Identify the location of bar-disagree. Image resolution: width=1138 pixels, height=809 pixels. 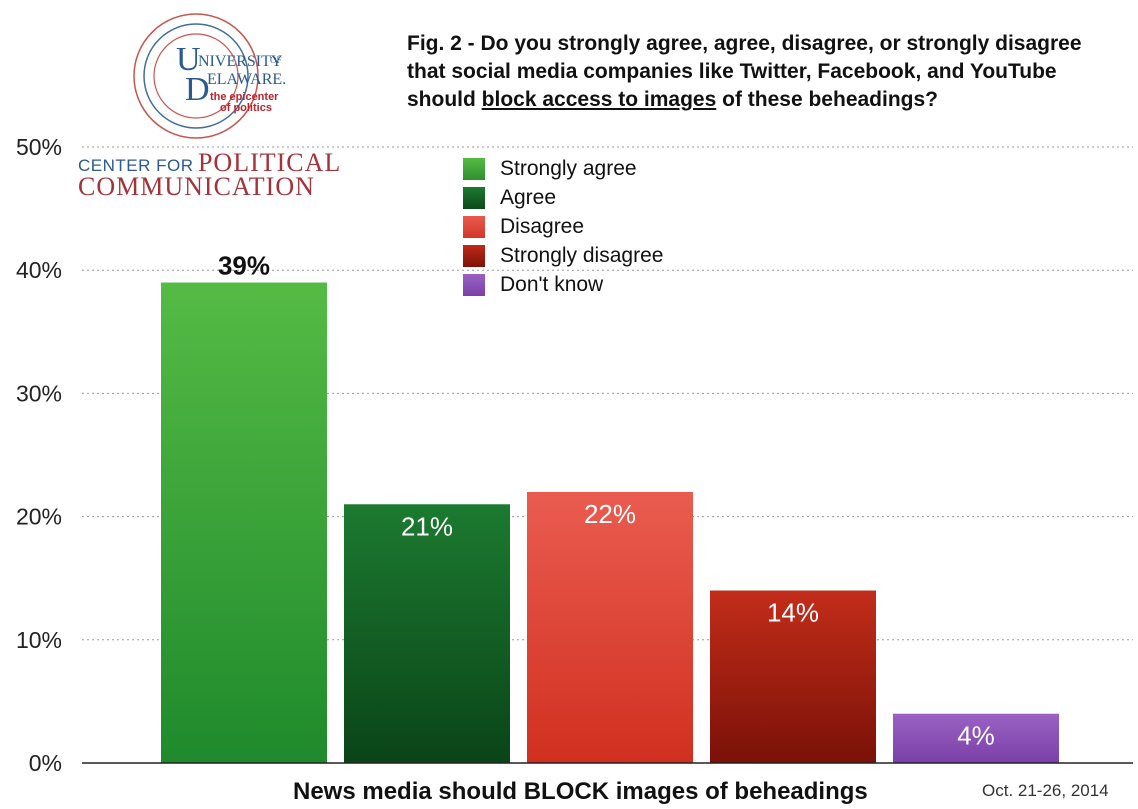
(610, 627).